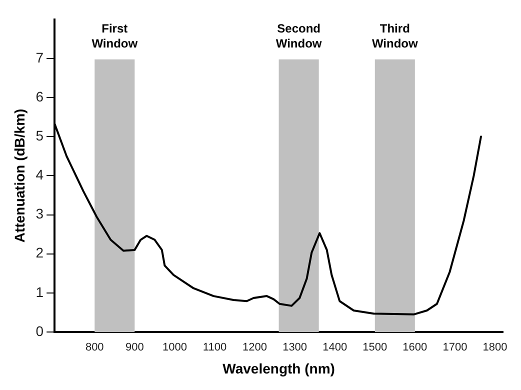 The width and height of the screenshot is (521, 390). I want to click on x-tick-label: 1300, so click(295, 348).